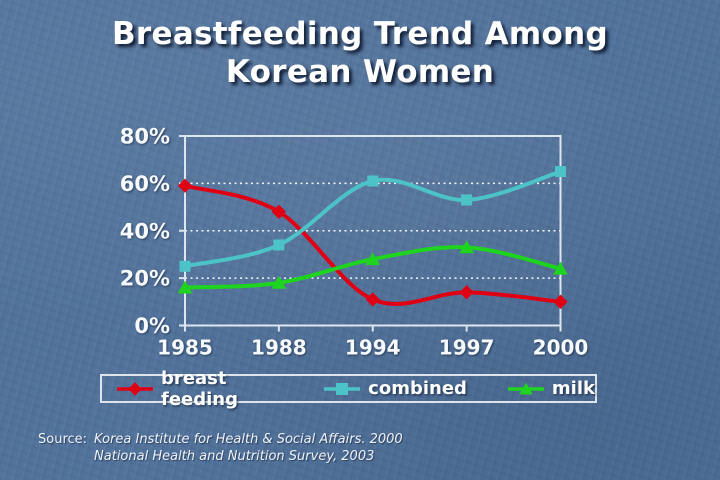 Image resolution: width=720 pixels, height=480 pixels. I want to click on svg-text: 0%, so click(152, 326).